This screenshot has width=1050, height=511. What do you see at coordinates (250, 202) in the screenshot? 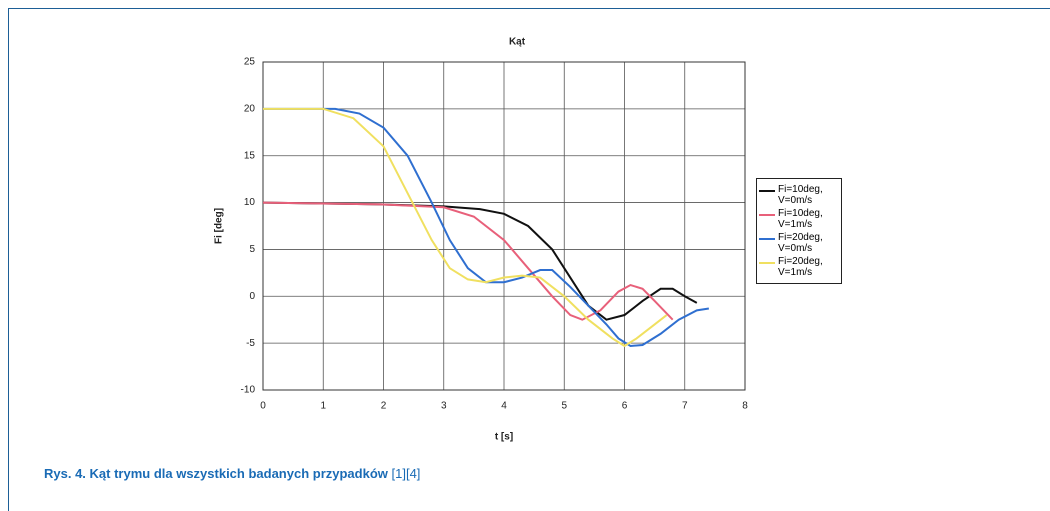
I see `y-tick-label: 10` at bounding box center [250, 202].